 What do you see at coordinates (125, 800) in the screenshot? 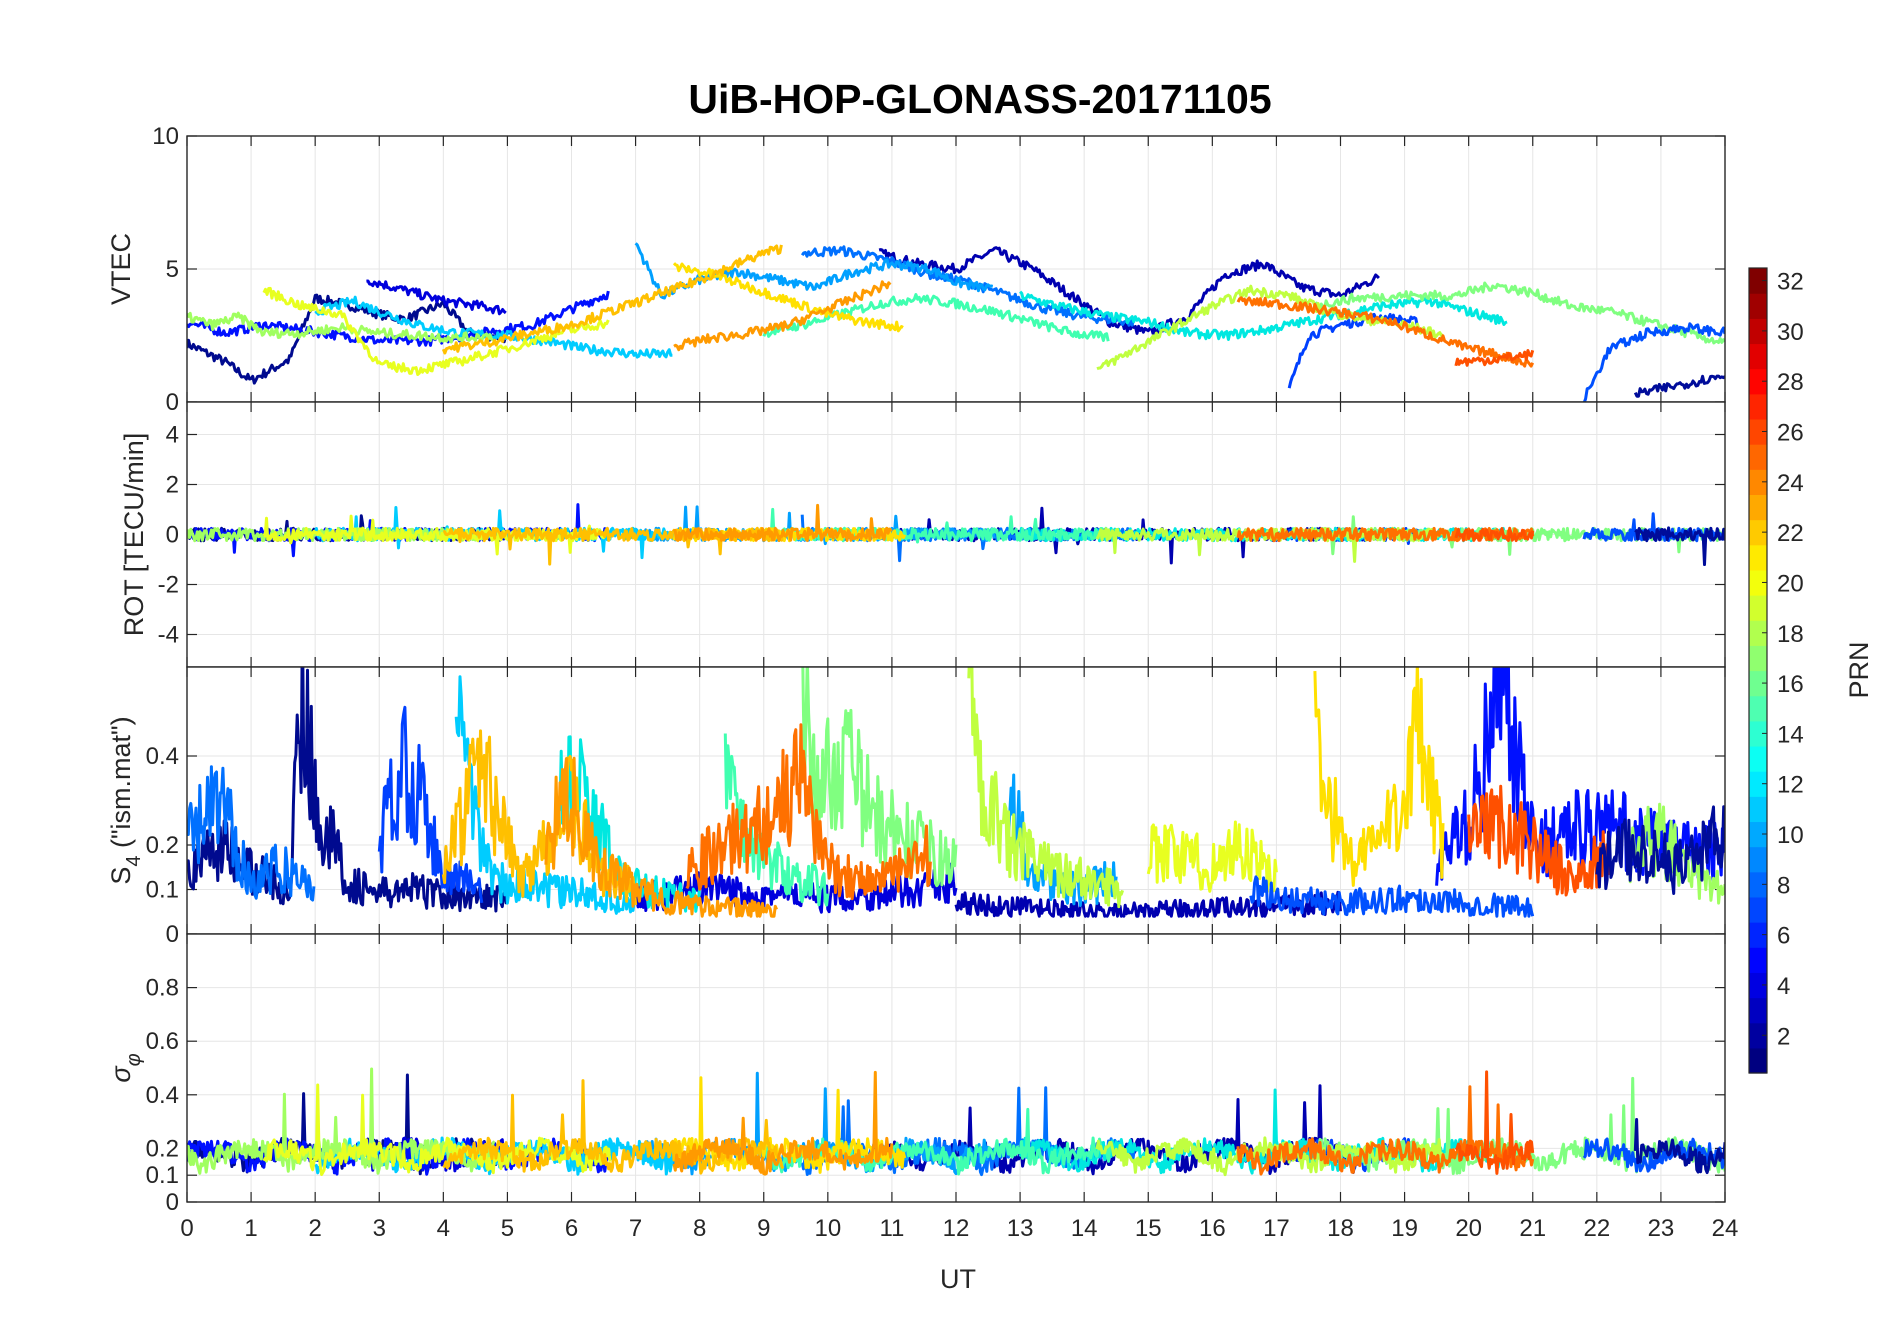
I see `y-axis-label-s4: S4 ("ism.mat")` at bounding box center [125, 800].